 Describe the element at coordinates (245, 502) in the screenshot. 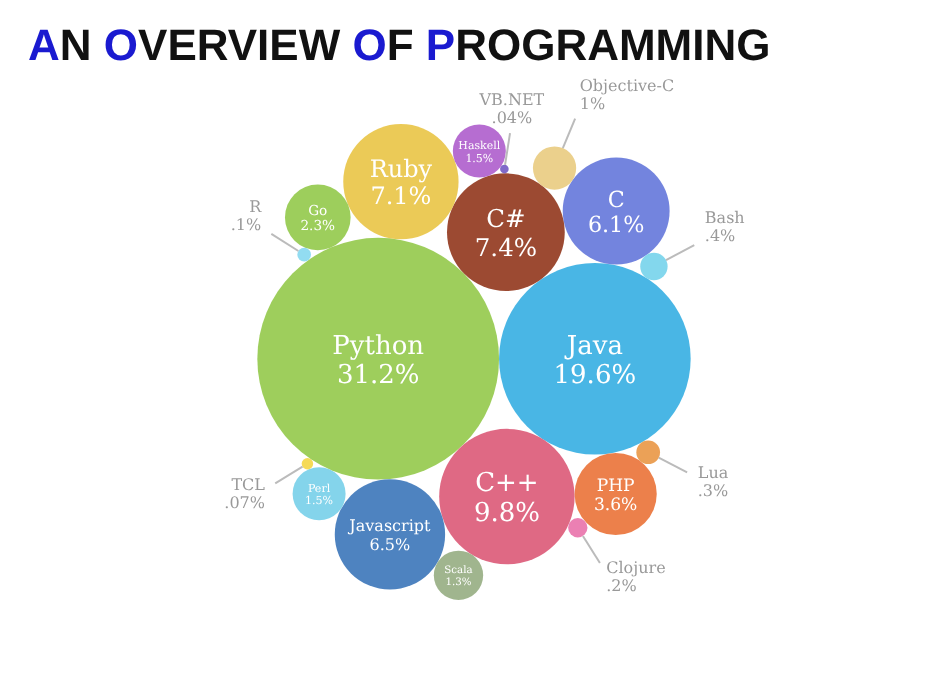

I see `data-label: .07%` at that location.